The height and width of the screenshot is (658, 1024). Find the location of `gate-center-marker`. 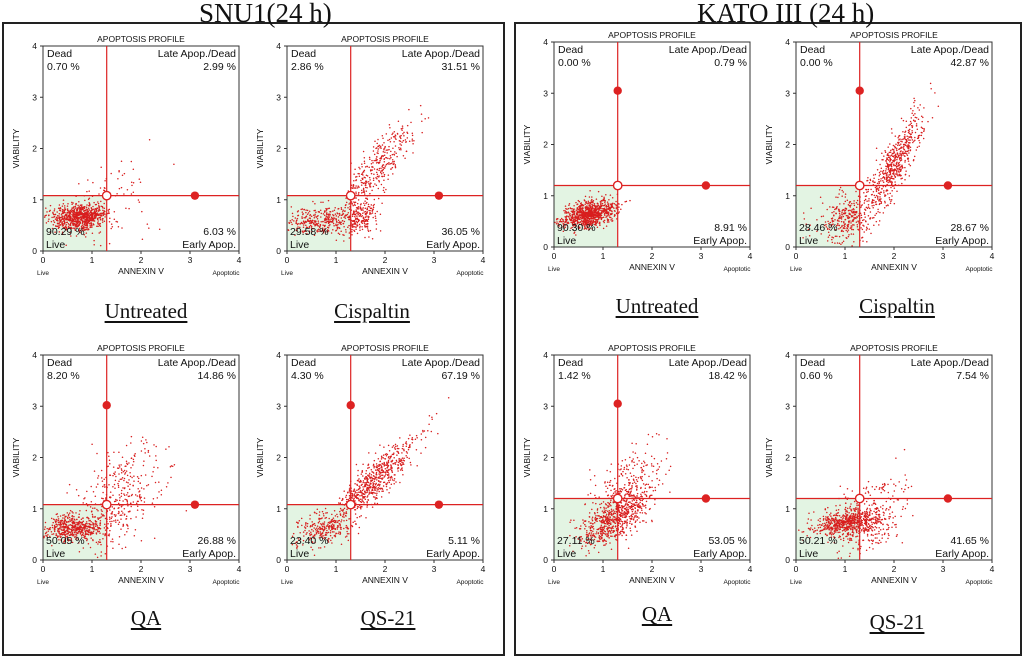

gate-center-marker is located at coordinates (617, 185).